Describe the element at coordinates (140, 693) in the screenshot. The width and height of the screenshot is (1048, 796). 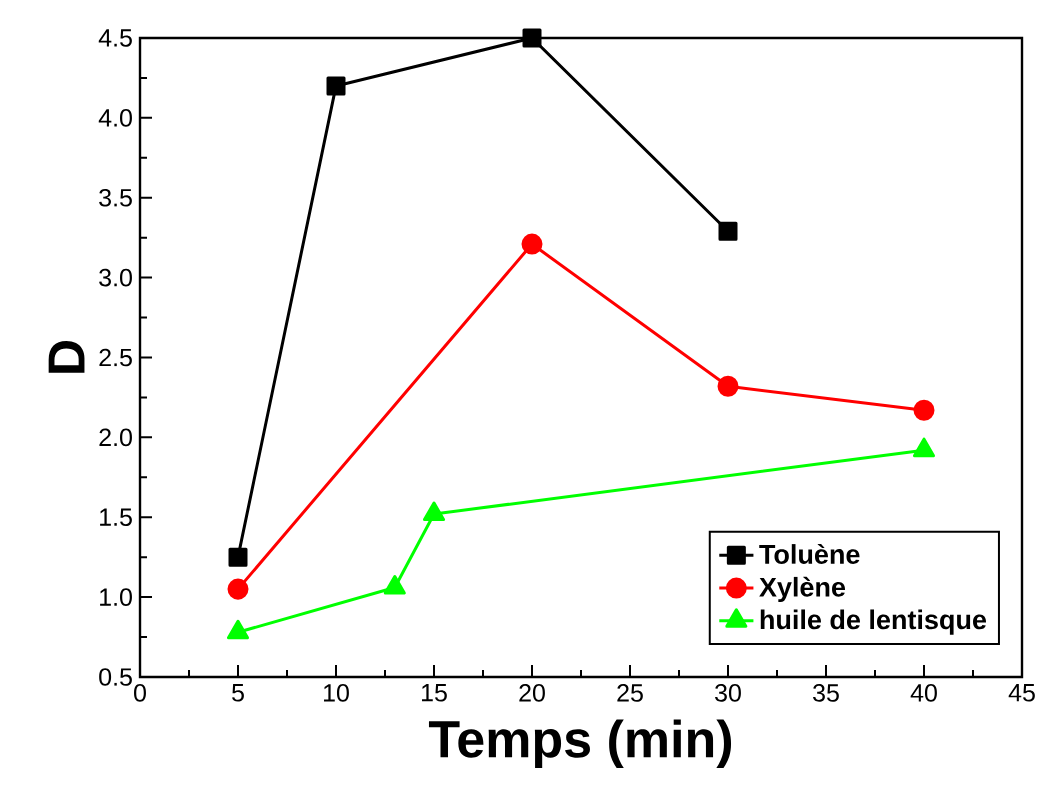
I see `x-tick-label: 0` at that location.